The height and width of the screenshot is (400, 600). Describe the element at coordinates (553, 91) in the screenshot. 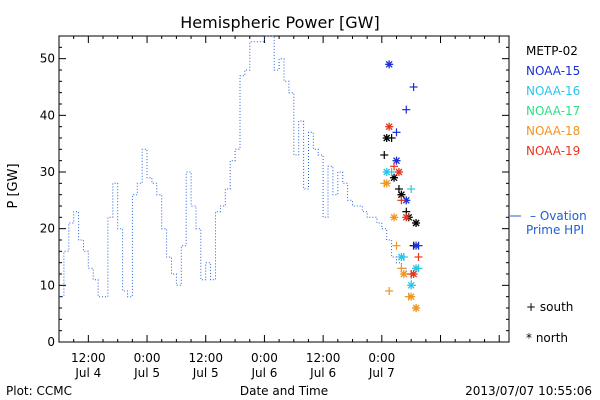

I see `legend-entry: NOAA-16` at that location.